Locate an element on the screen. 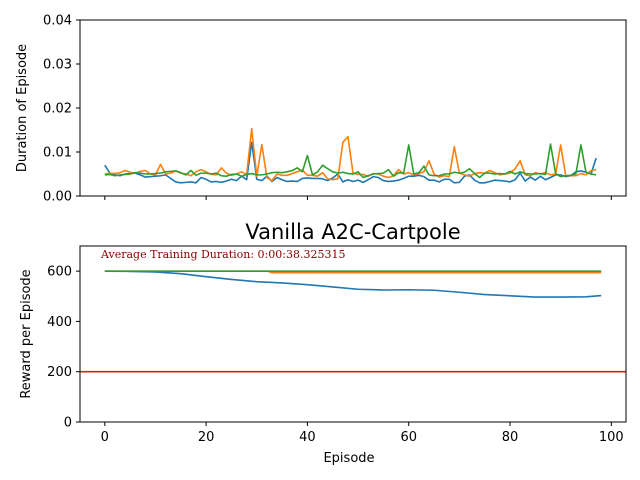 Image resolution: width=640 pixels, height=480 pixels. duration-y-axis-label: Duration of Episode is located at coordinates (22, 108).